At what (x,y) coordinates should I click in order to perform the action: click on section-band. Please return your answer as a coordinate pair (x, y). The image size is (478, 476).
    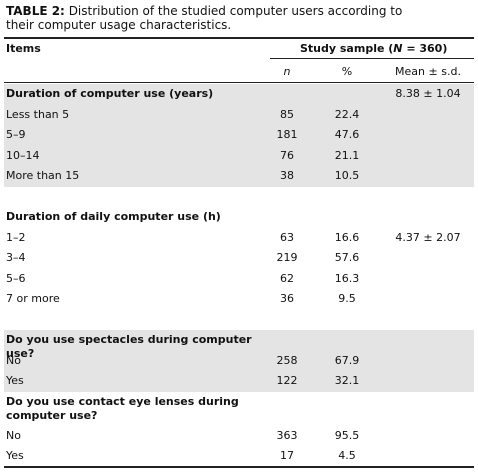
    Looking at the image, I should click on (239, 361).